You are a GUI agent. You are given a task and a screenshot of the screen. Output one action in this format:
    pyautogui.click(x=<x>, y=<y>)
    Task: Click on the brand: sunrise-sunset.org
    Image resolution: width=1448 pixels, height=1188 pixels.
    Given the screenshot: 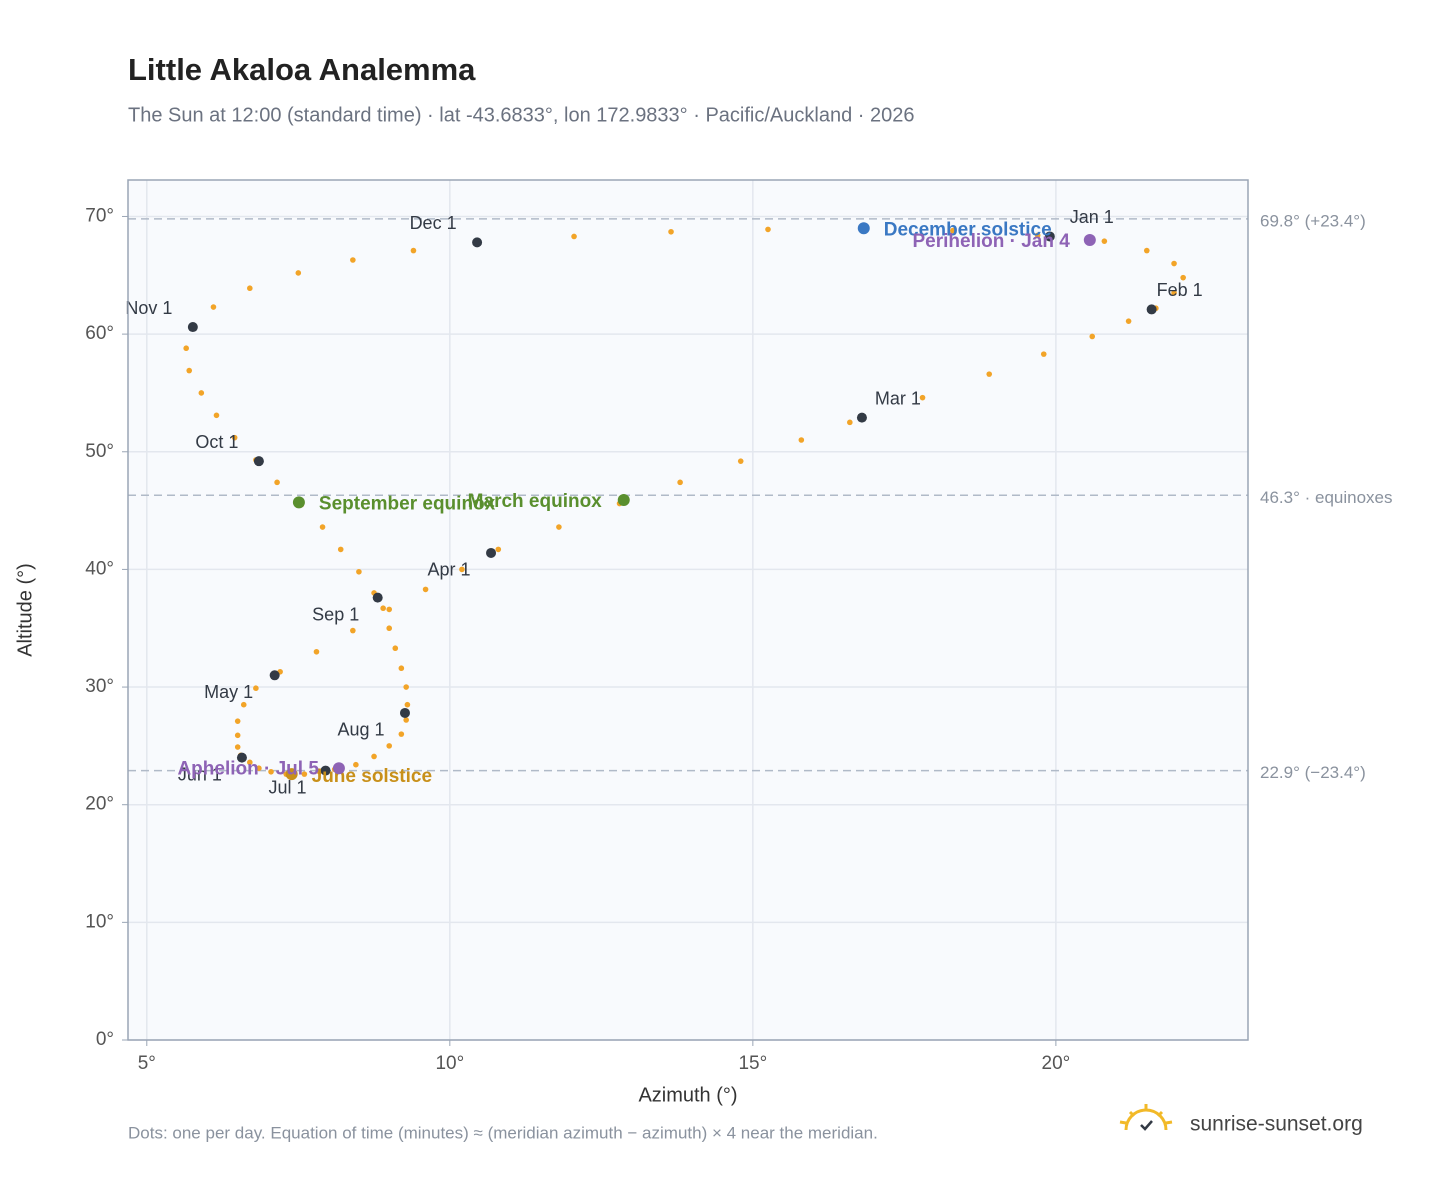 What is the action you would take?
    pyautogui.click(x=1276, y=1124)
    